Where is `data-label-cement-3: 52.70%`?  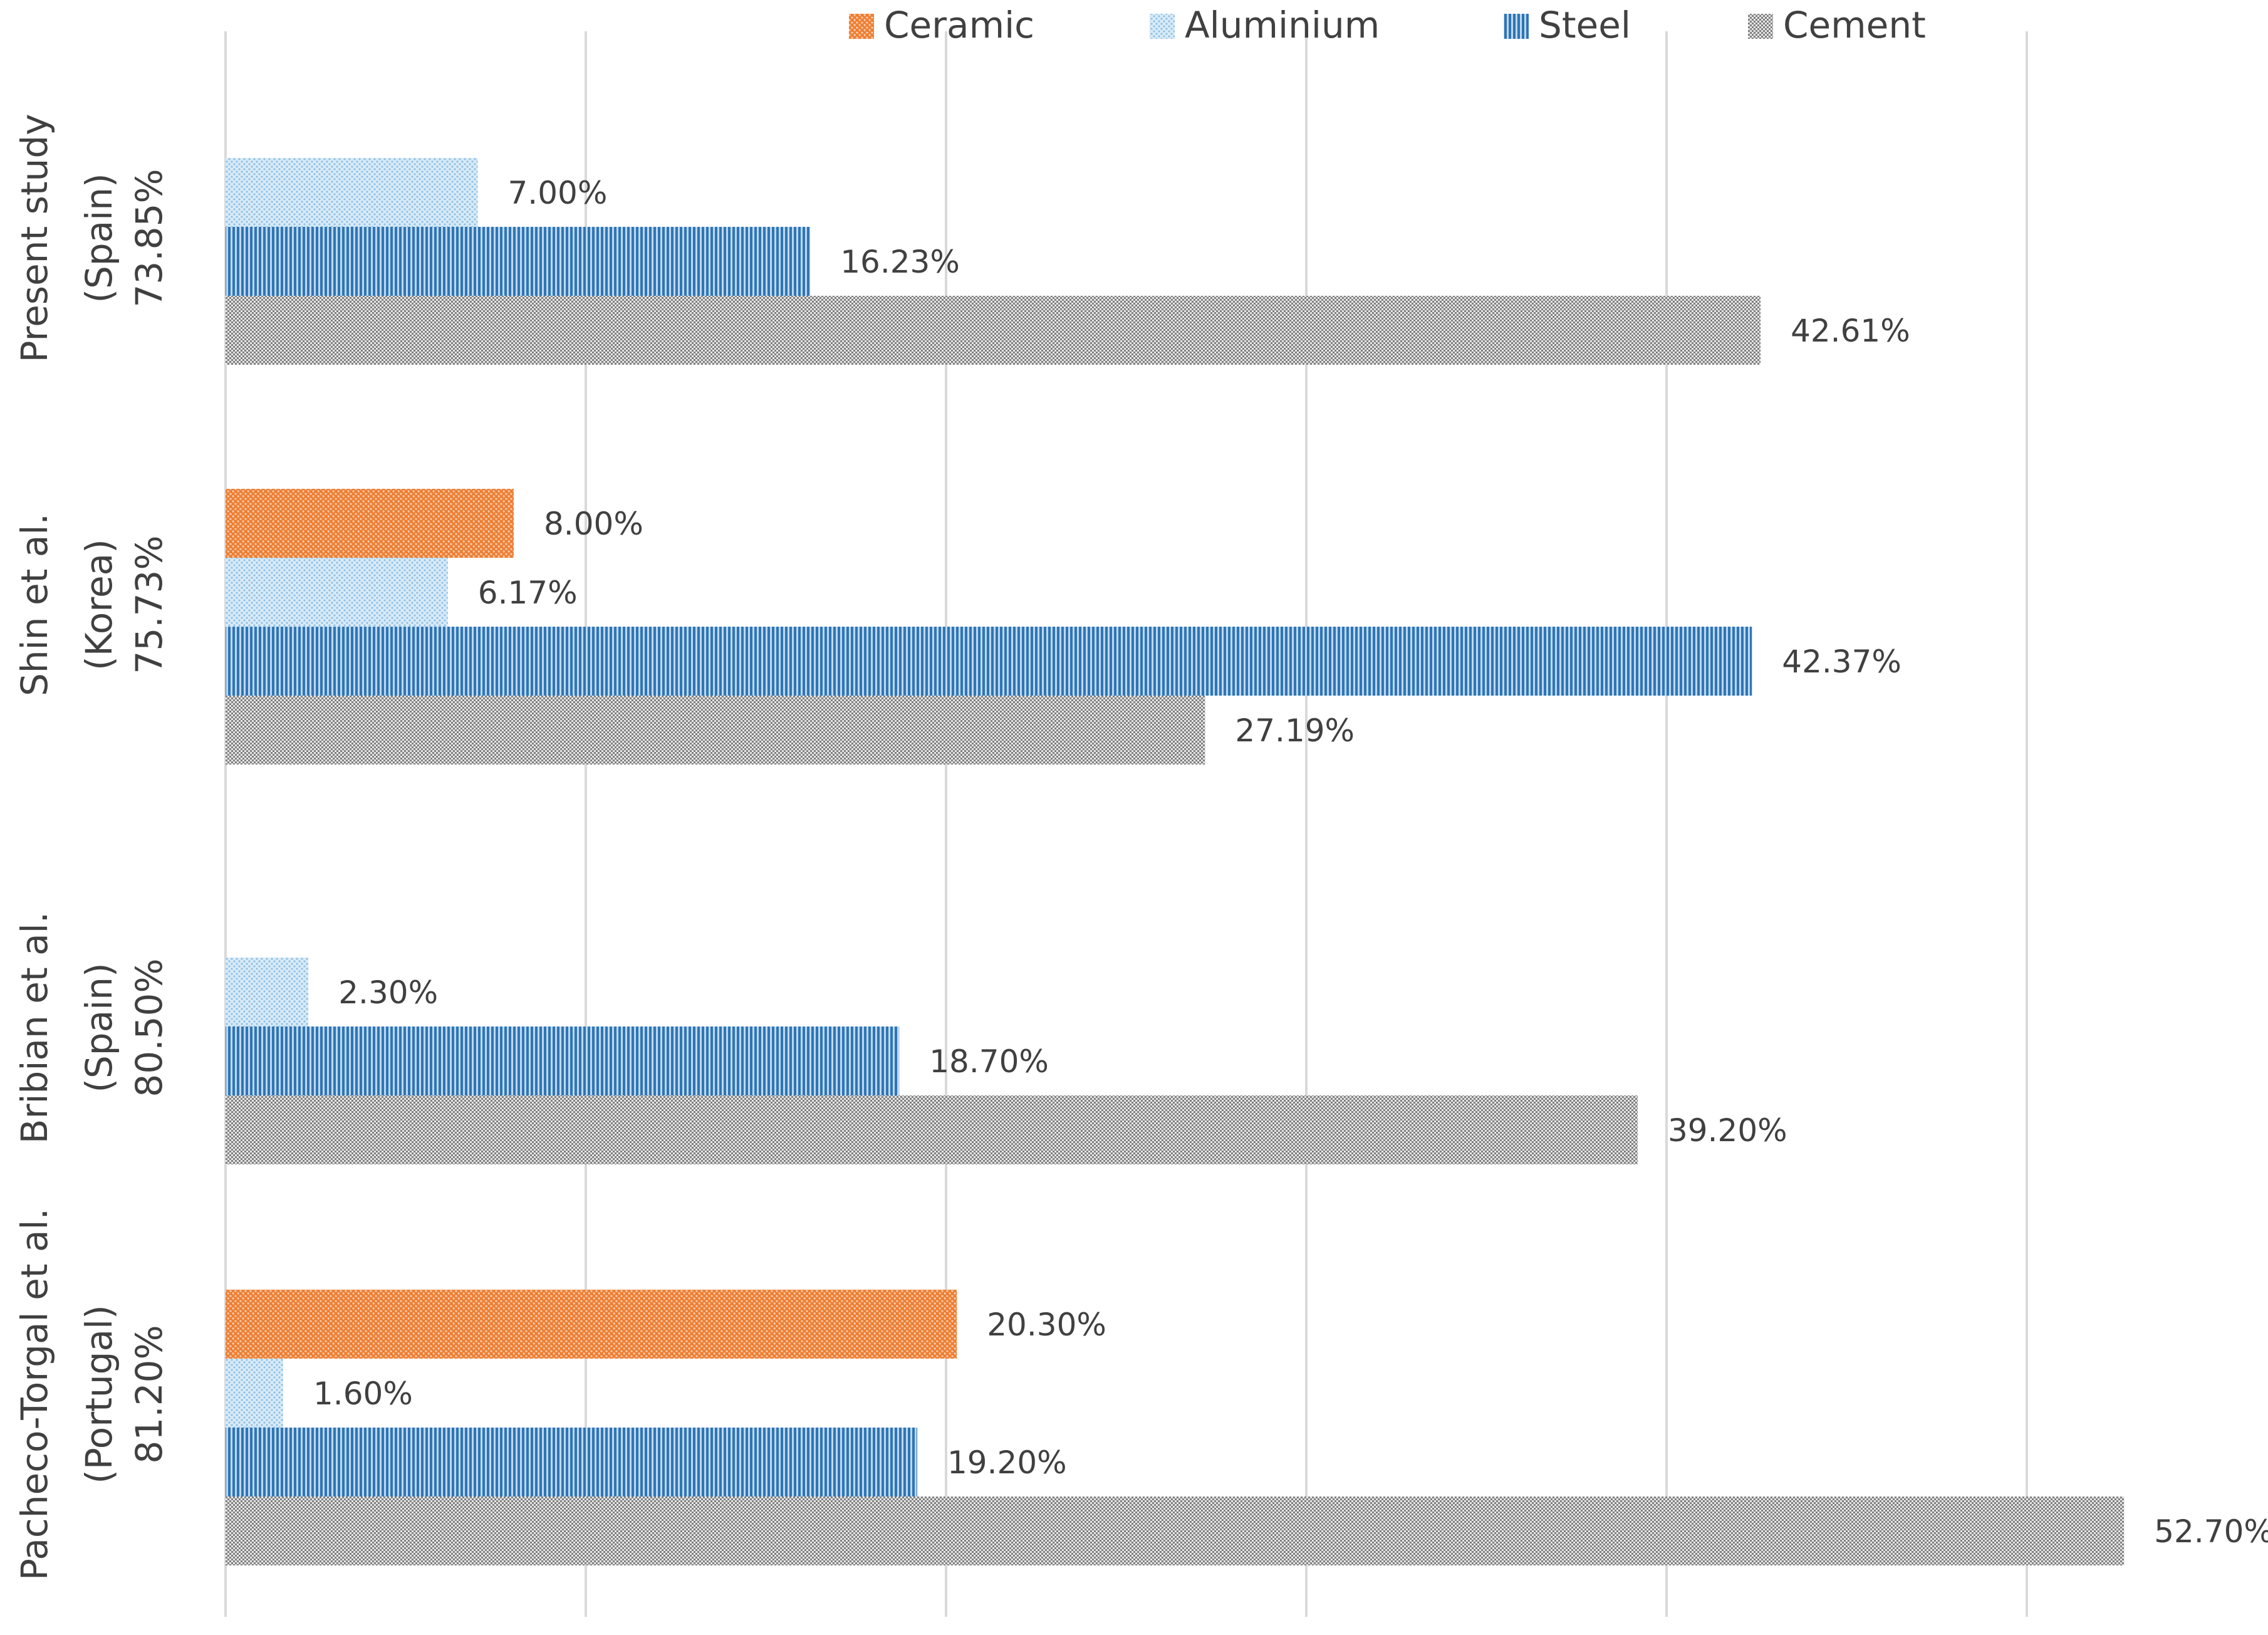 data-label-cement-3: 52.70% is located at coordinates (2211, 1531).